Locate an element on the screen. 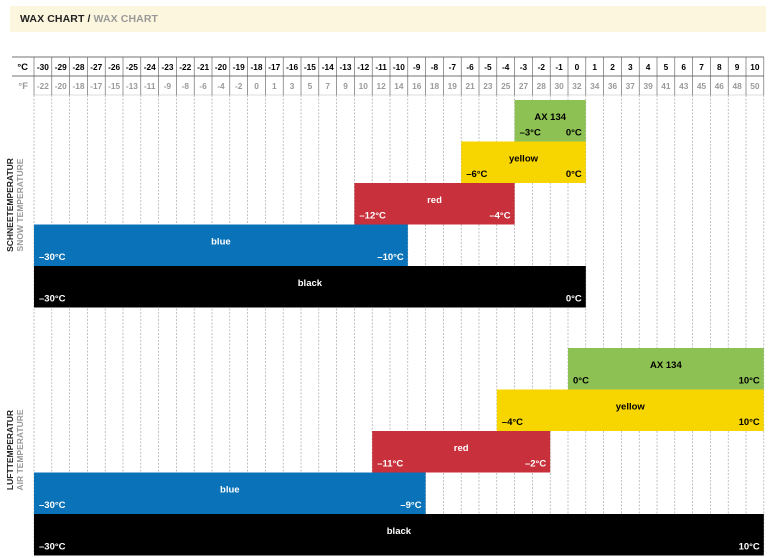 Image resolution: width=772 pixels, height=558 pixels. fahrenheit-tick-label: 0 is located at coordinates (256, 86).